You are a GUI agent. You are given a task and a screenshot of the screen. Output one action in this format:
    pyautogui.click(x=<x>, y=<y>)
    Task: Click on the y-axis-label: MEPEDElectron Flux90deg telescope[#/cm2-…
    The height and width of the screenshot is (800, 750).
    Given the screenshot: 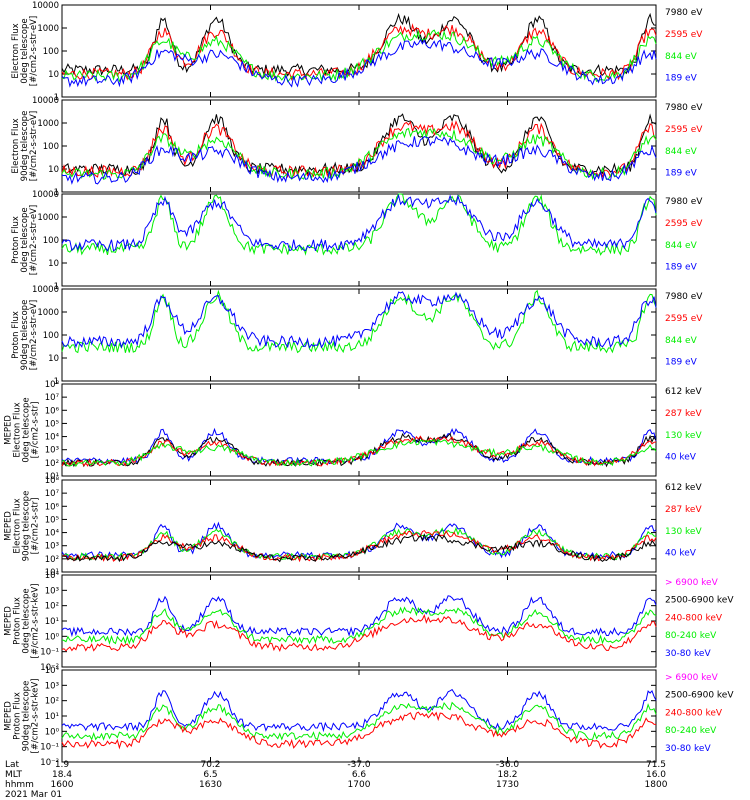 What is the action you would take?
    pyautogui.click(x=22, y=526)
    